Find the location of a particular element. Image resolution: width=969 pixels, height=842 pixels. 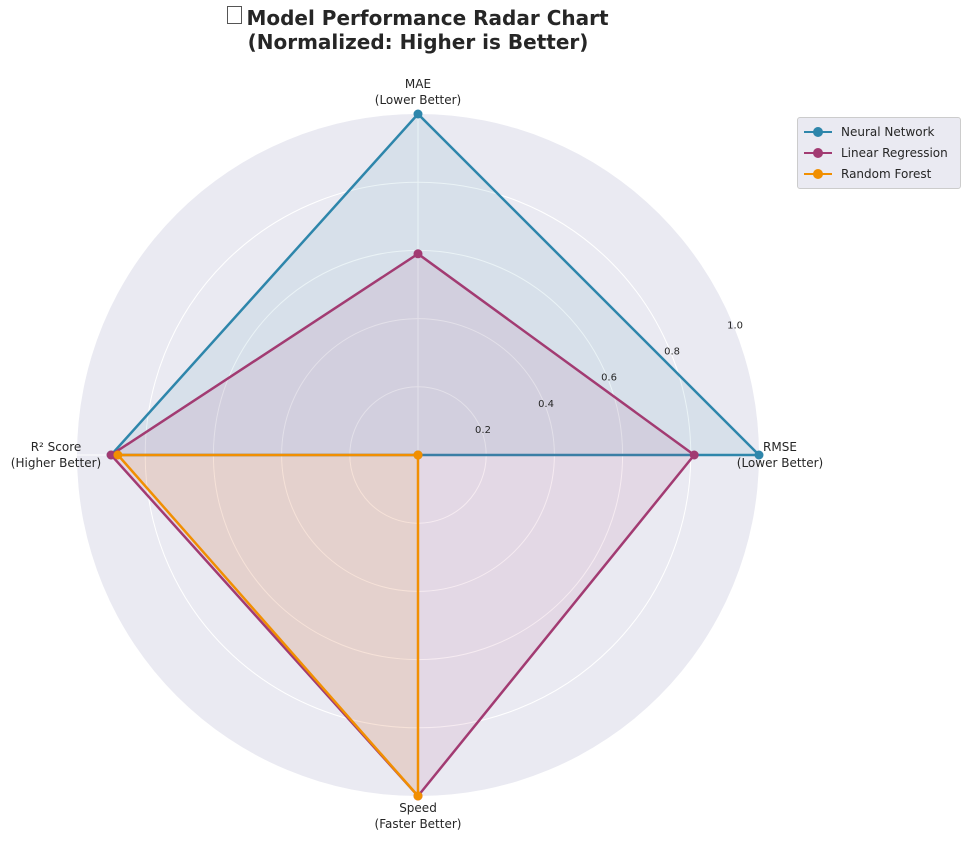

series-random-forest is located at coordinates (268, 625).